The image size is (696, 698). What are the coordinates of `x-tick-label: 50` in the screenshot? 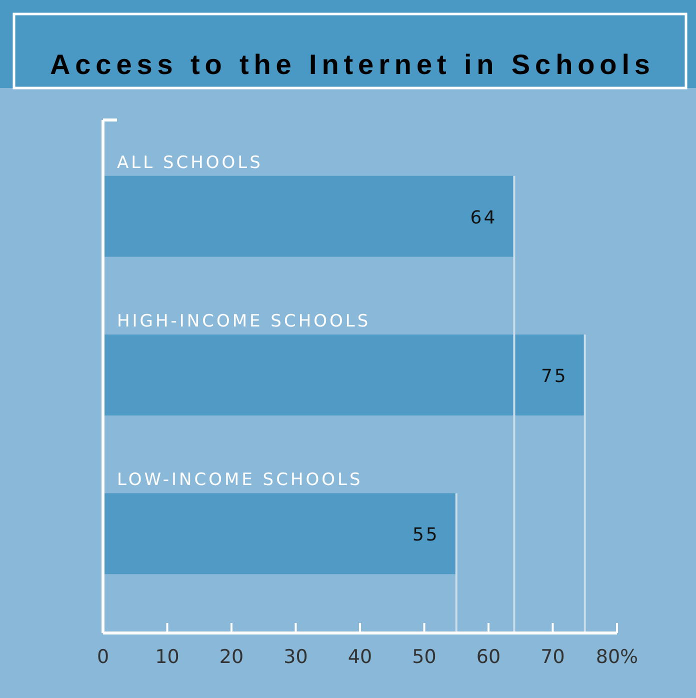 It's located at (424, 657).